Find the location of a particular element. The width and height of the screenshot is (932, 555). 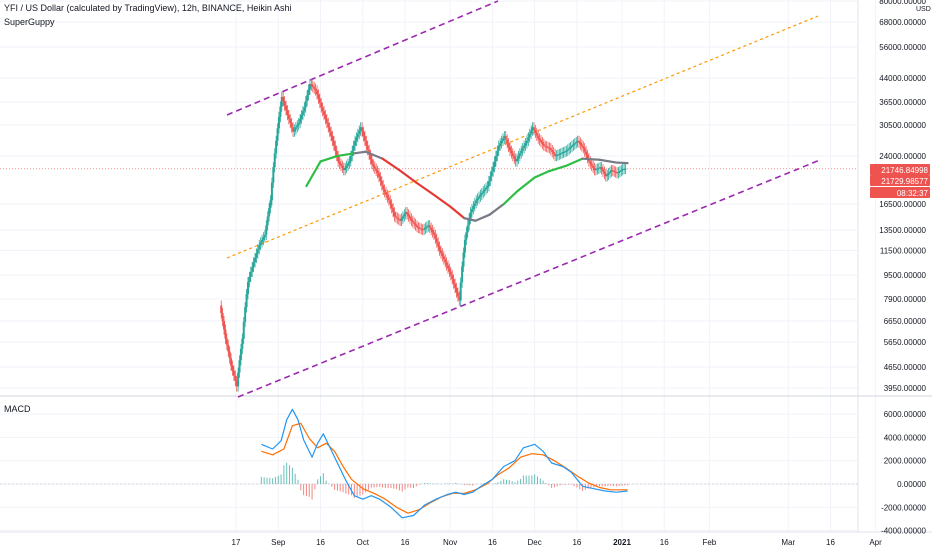

time-axis-tick: Mar is located at coordinates (788, 542).